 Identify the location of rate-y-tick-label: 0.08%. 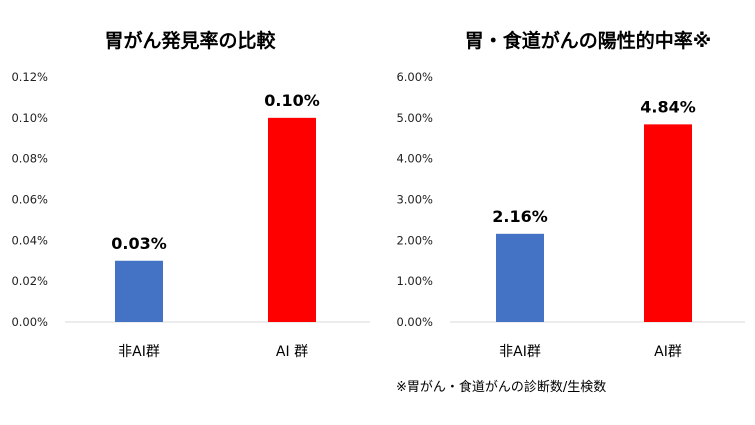
(29, 159).